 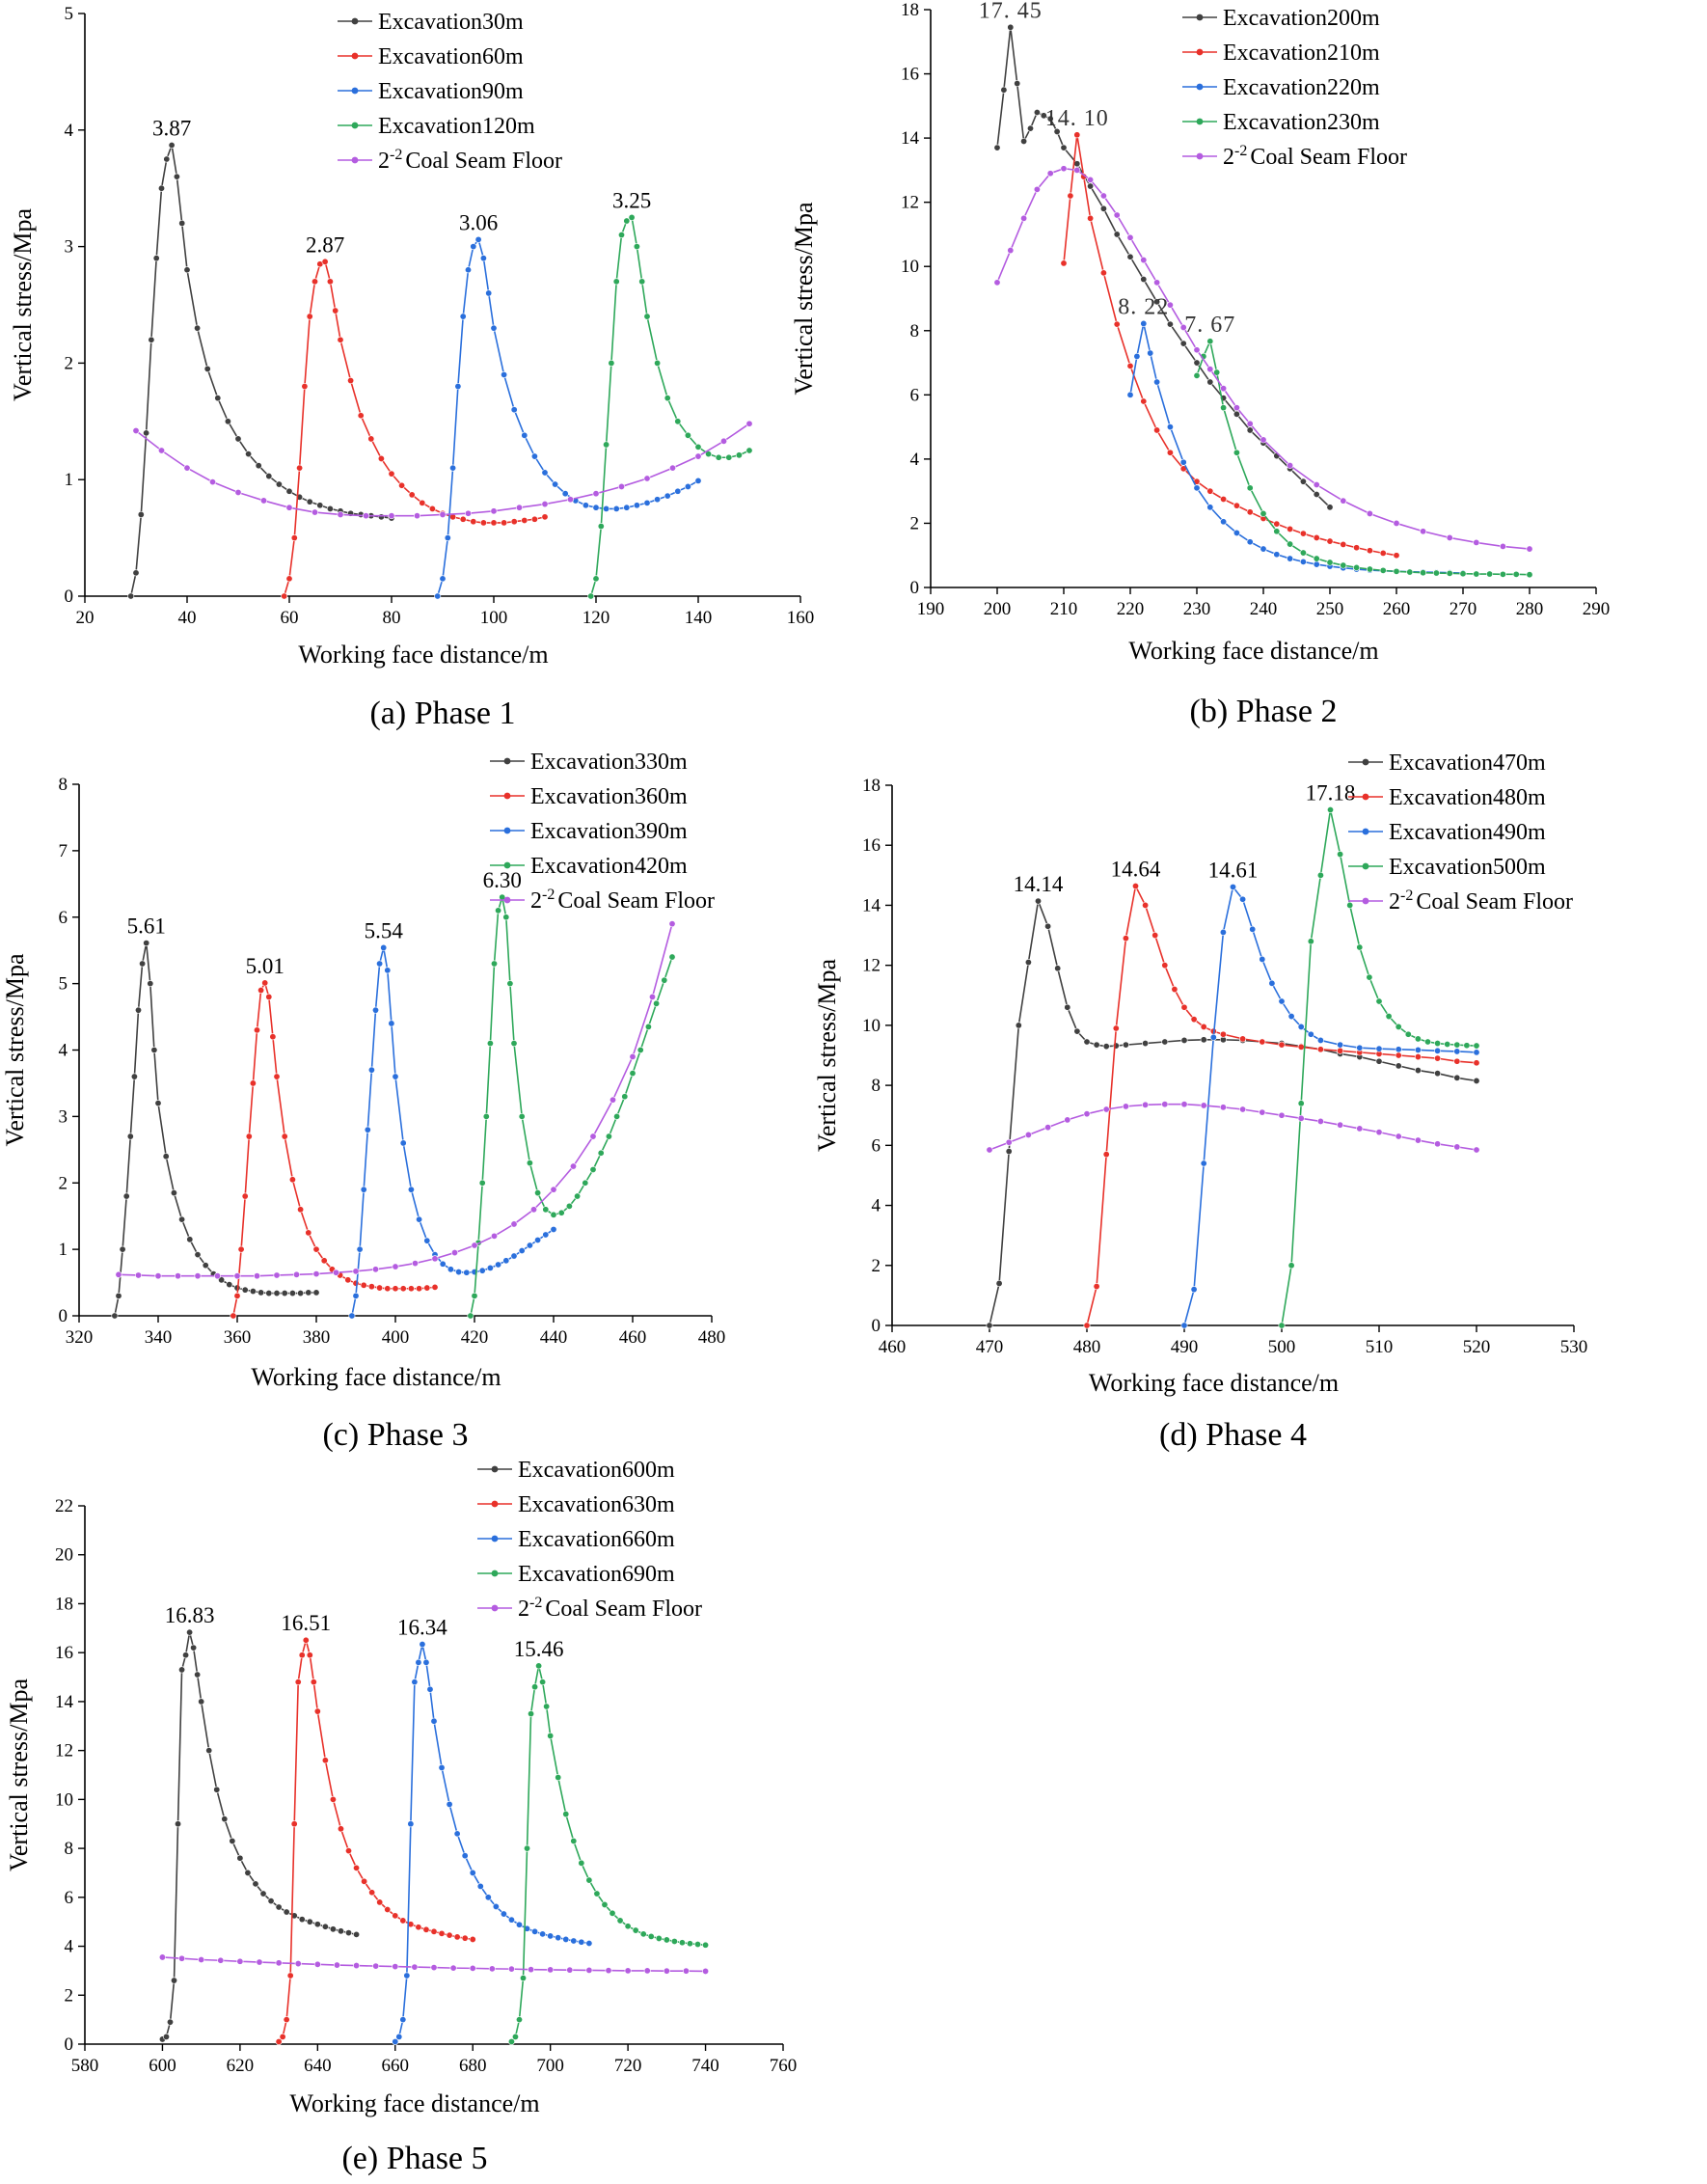 I want to click on legend-entry: Excavation120m, so click(x=456, y=127).